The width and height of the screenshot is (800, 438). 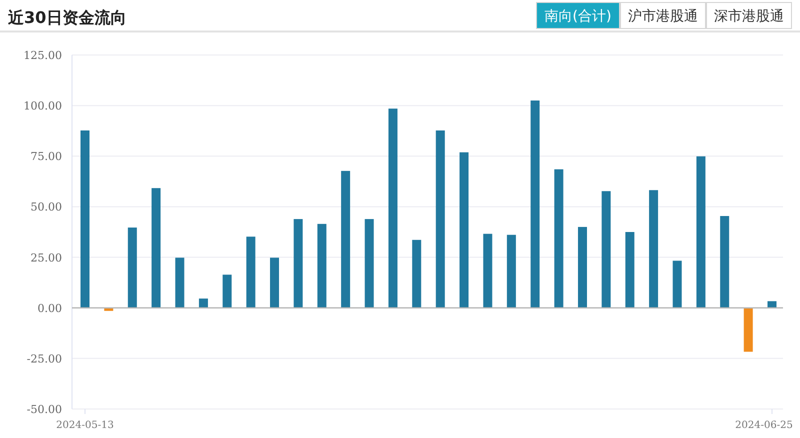 I want to click on y-tick-label: 50.00, so click(x=46, y=207).